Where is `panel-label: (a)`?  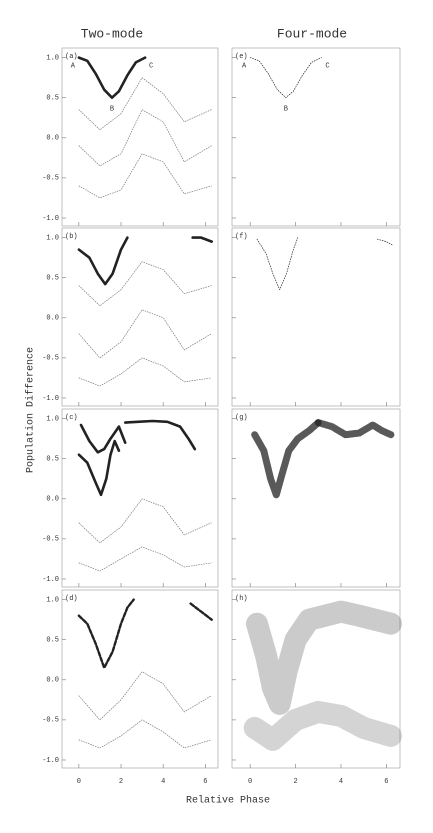 panel-label: (a) is located at coordinates (71, 57).